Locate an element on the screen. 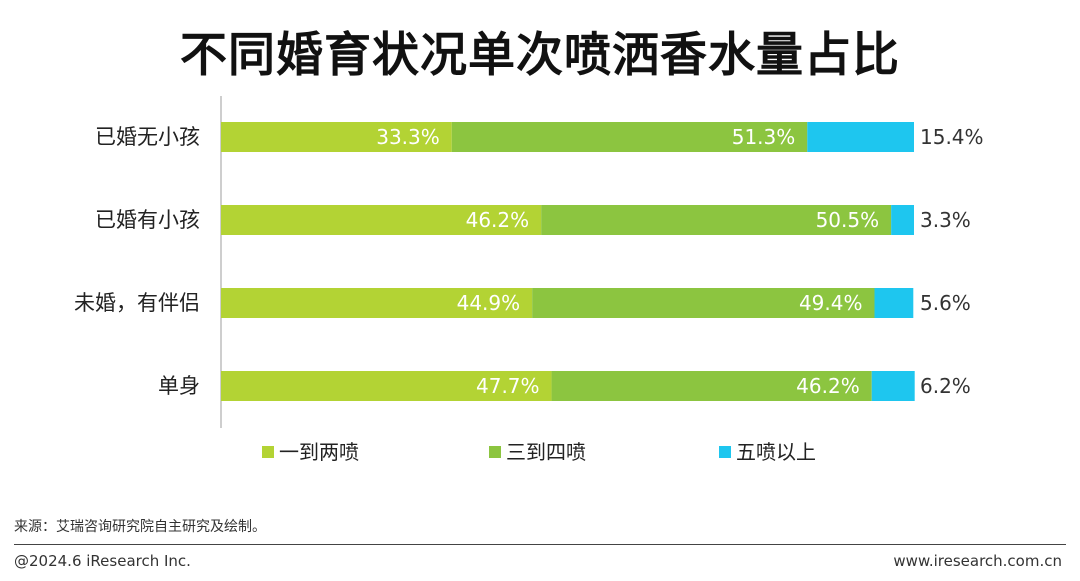  data-label: 15.4% is located at coordinates (952, 137).